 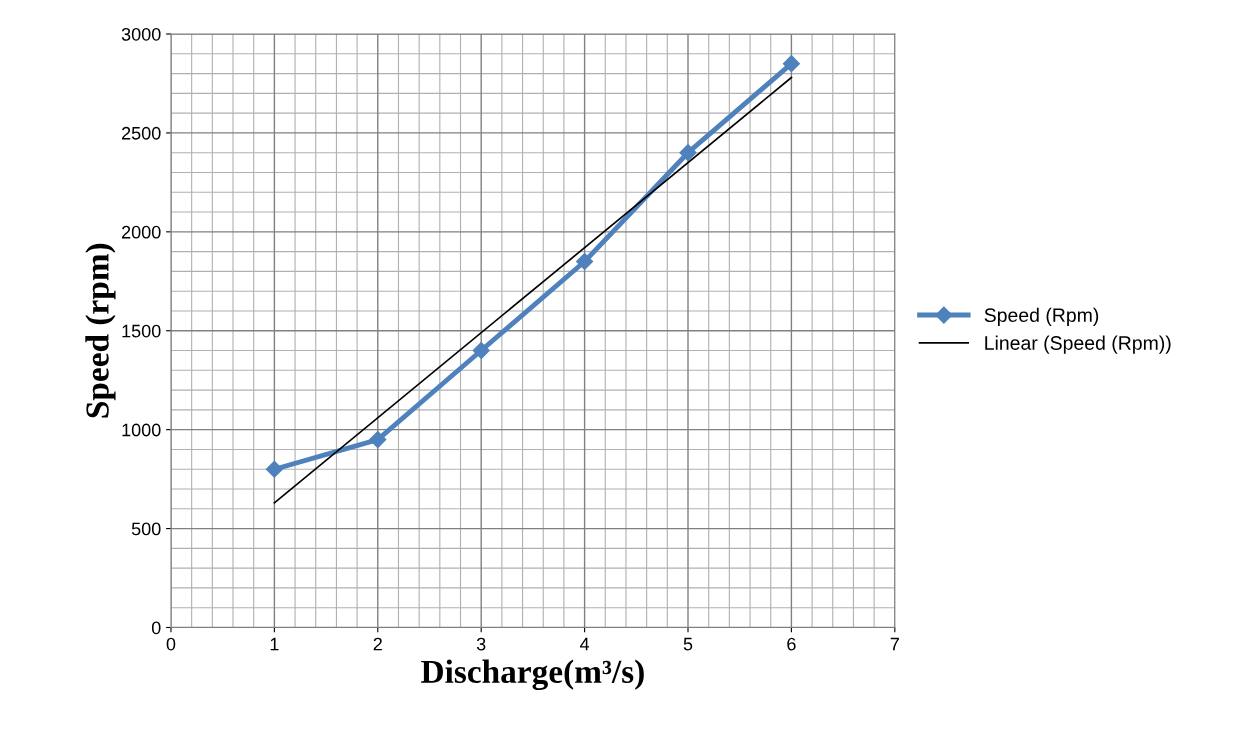 What do you see at coordinates (156, 628) in the screenshot?
I see `y-tick-label: 0` at bounding box center [156, 628].